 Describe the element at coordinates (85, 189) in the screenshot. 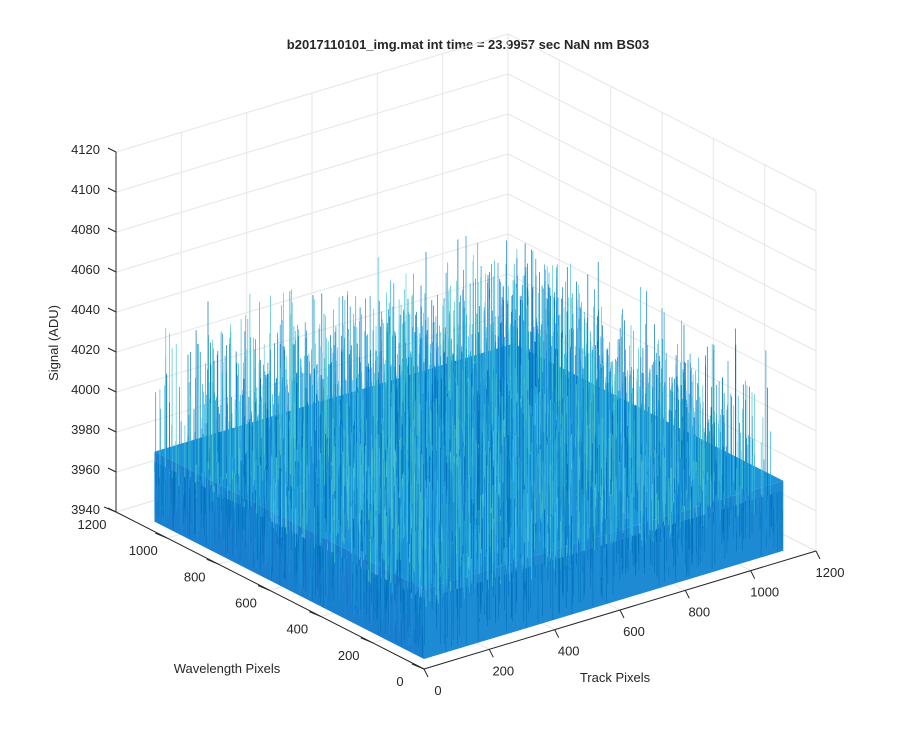

I see `z-tick-label: 4100` at that location.